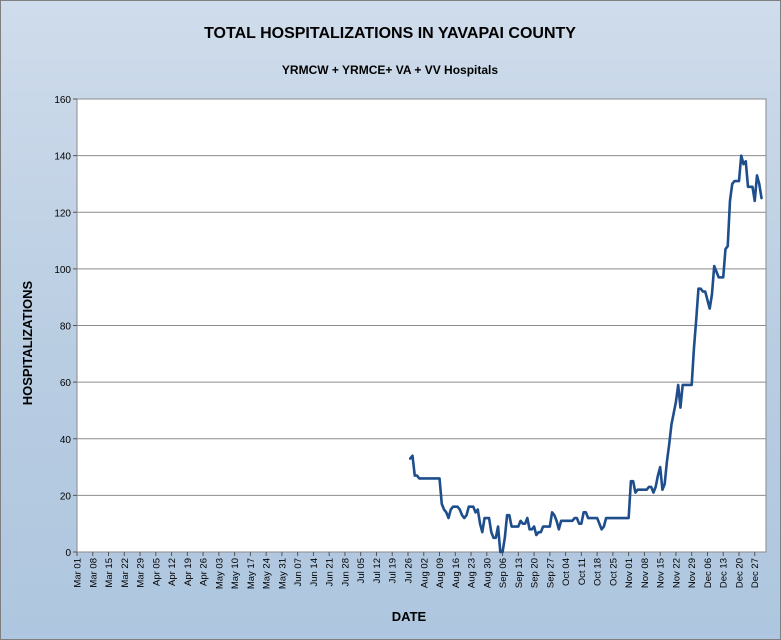 This screenshot has height=640, width=781. What do you see at coordinates (62, 213) in the screenshot?
I see `y-tick-label: 120` at bounding box center [62, 213].